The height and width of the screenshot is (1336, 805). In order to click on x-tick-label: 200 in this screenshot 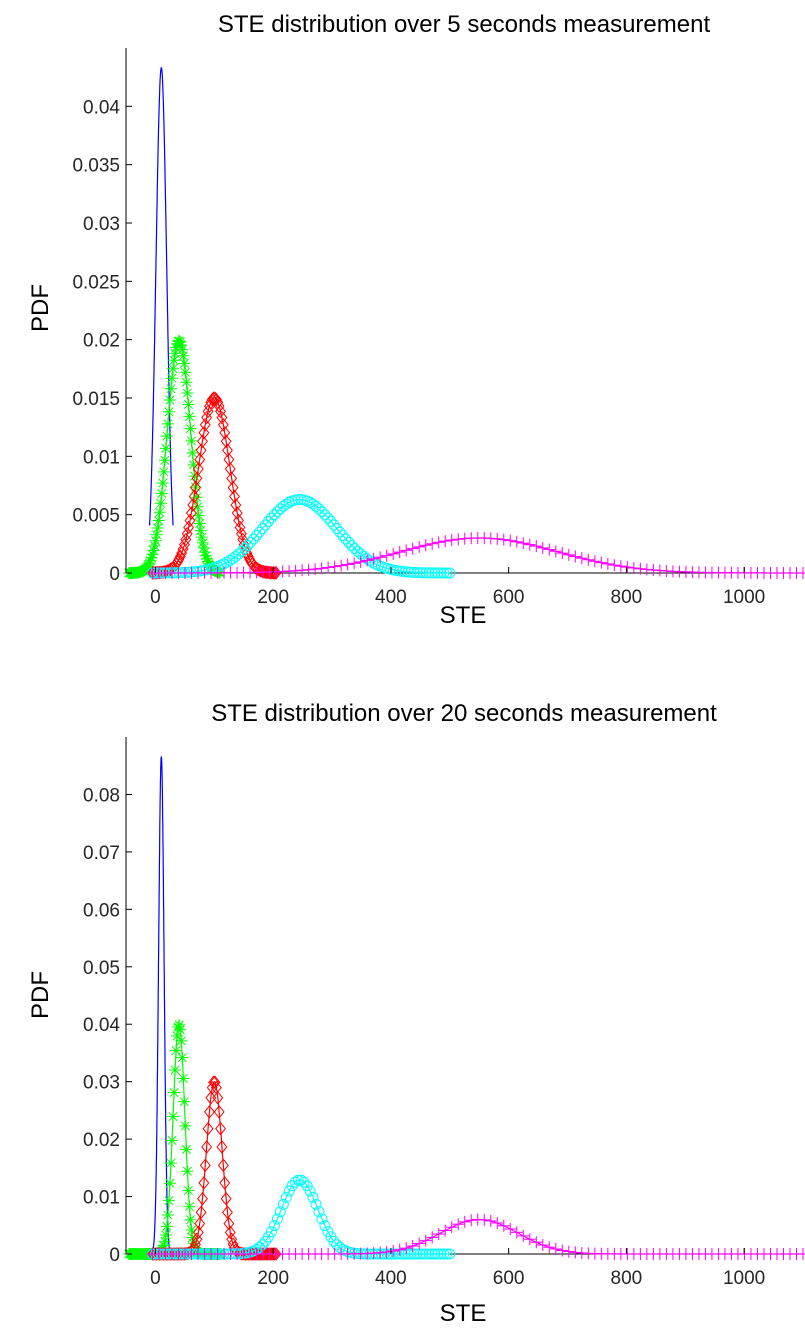, I will do `click(273, 597)`.